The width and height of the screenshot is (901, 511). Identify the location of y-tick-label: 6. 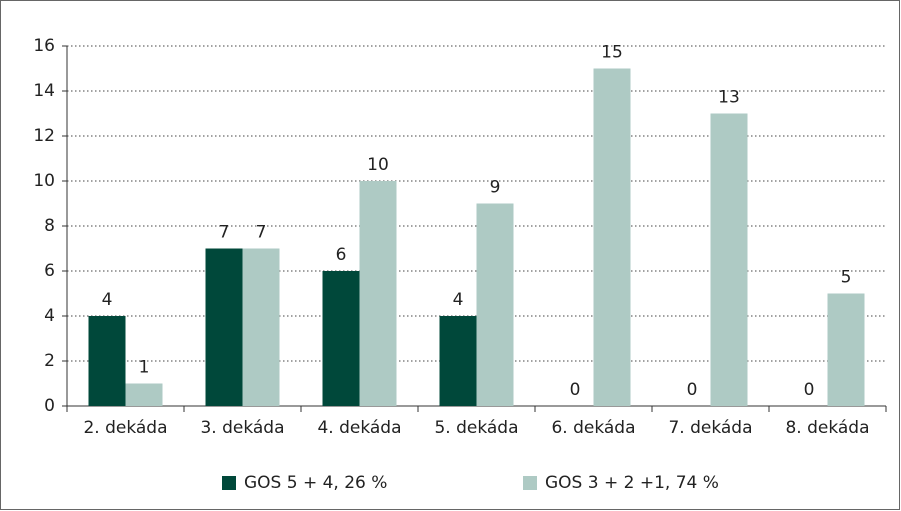
(49, 271).